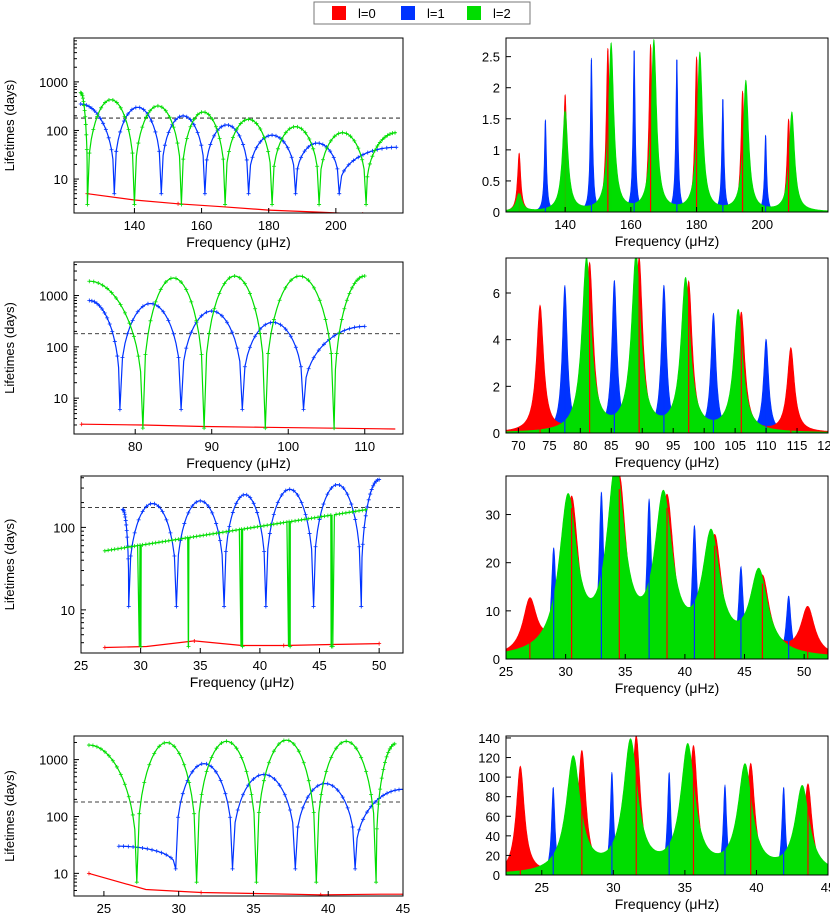 The height and width of the screenshot is (917, 830). What do you see at coordinates (408, 13) in the screenshot?
I see `legend-swatch-l1` at bounding box center [408, 13].